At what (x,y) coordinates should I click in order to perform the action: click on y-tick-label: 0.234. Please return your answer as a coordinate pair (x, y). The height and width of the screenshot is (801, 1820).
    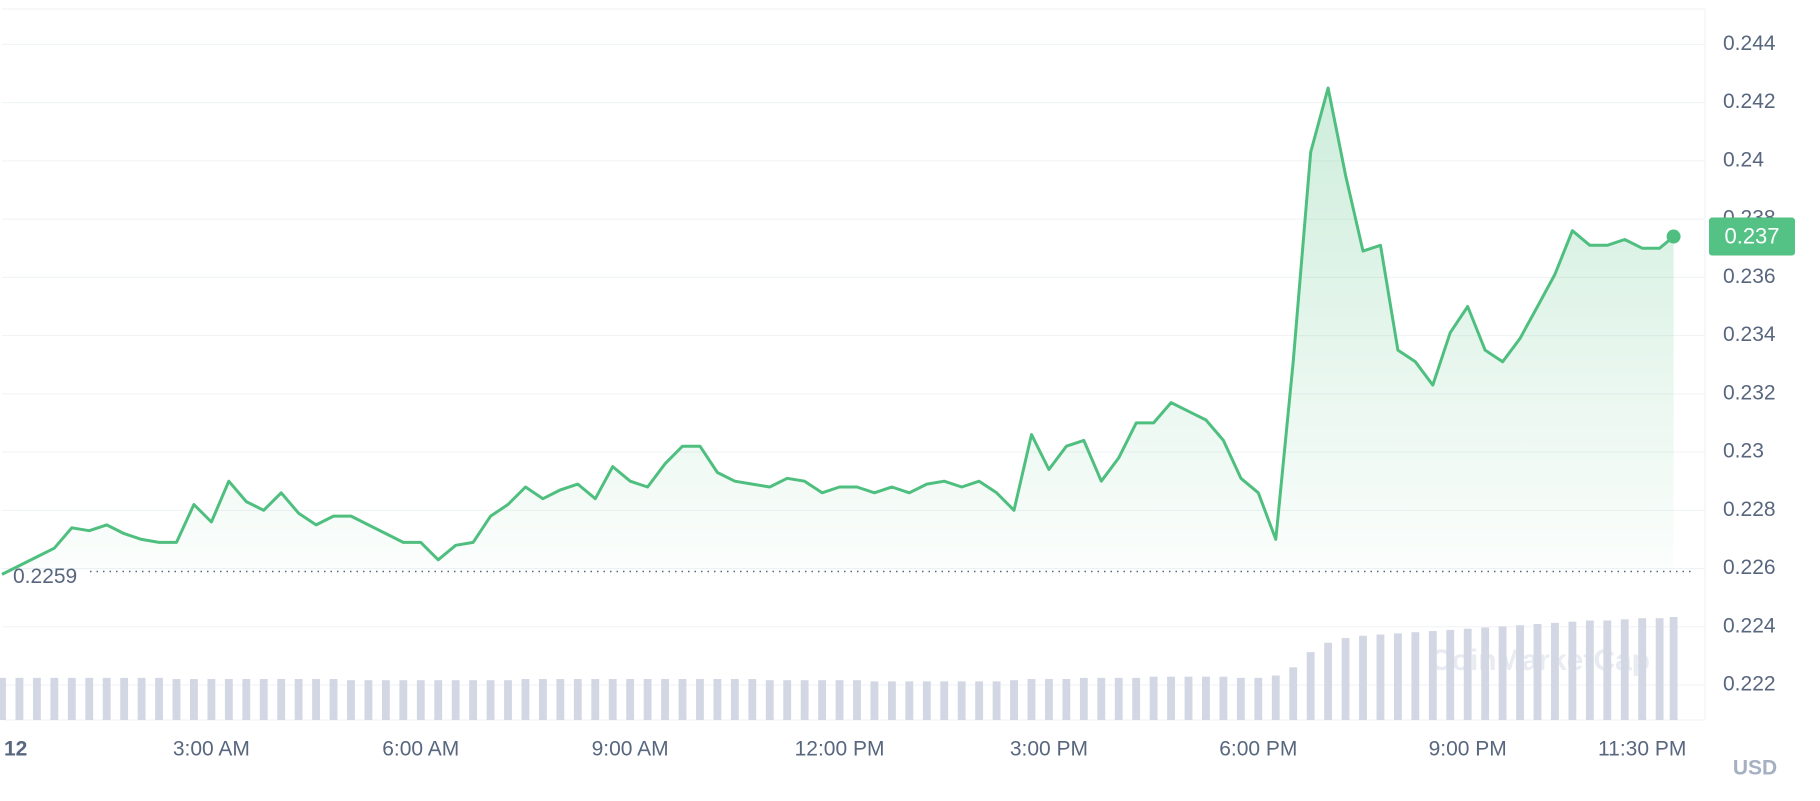
    Looking at the image, I should click on (1749, 334).